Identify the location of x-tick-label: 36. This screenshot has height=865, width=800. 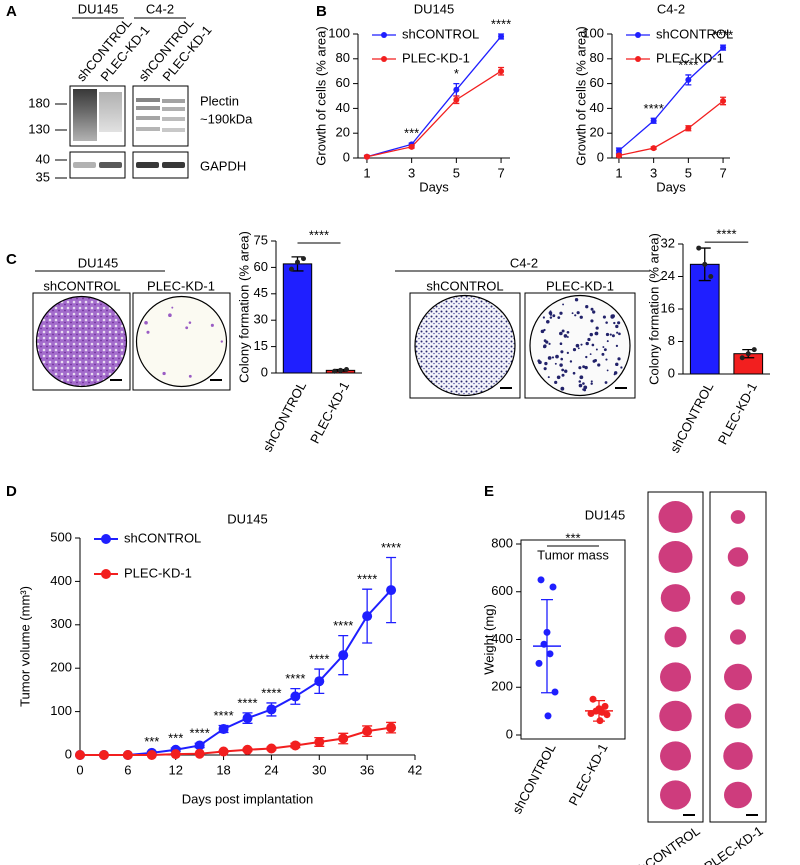
(367, 769).